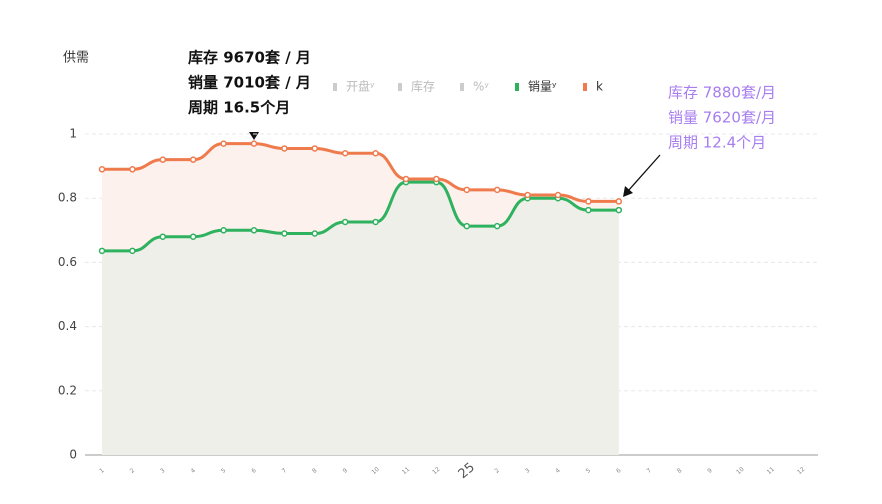 Image resolution: width=882 pixels, height=504 pixels. What do you see at coordinates (254, 136) in the screenshot?
I see `marker-triangle` at bounding box center [254, 136].